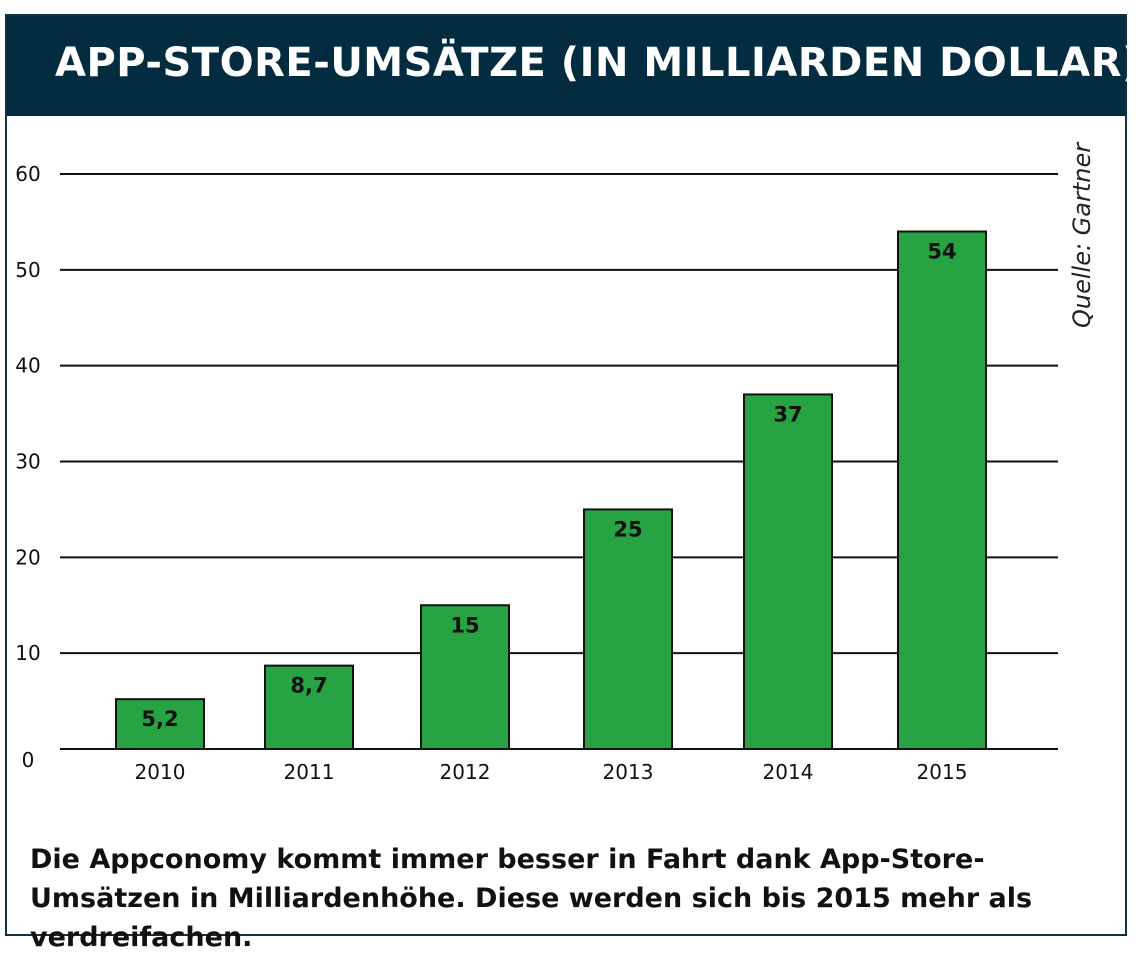 This screenshot has width=1140, height=957. What do you see at coordinates (597, 63) in the screenshot?
I see `chart-title: APP-STORE-UMSÄTZE (IN MILLIARDEN DOLLAR)` at bounding box center [597, 63].